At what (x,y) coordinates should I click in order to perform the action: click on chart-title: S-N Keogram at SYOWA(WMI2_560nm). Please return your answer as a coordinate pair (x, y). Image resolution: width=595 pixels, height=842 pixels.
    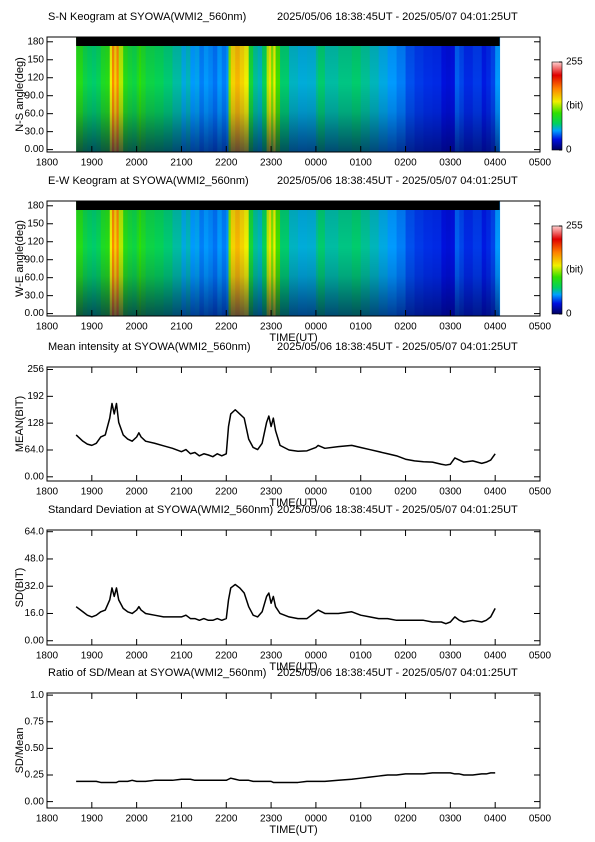
    Looking at the image, I should click on (147, 17).